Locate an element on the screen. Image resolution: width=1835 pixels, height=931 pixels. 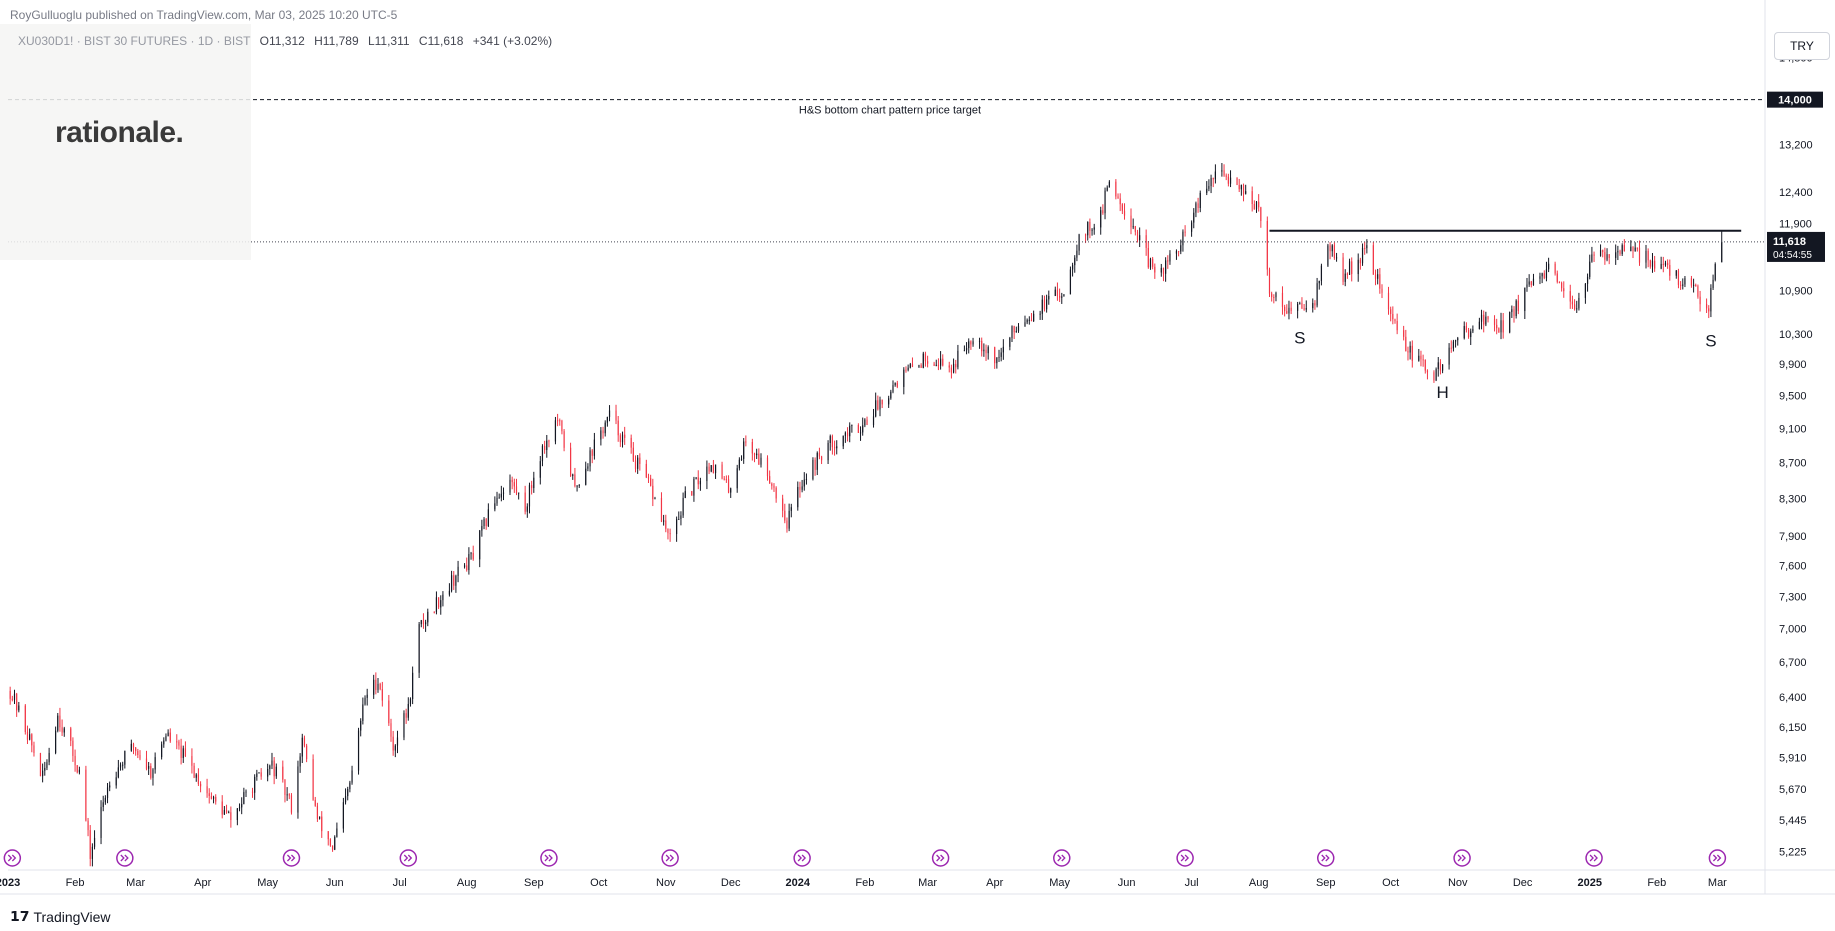
legend-open: O11,312 is located at coordinates (282, 41).